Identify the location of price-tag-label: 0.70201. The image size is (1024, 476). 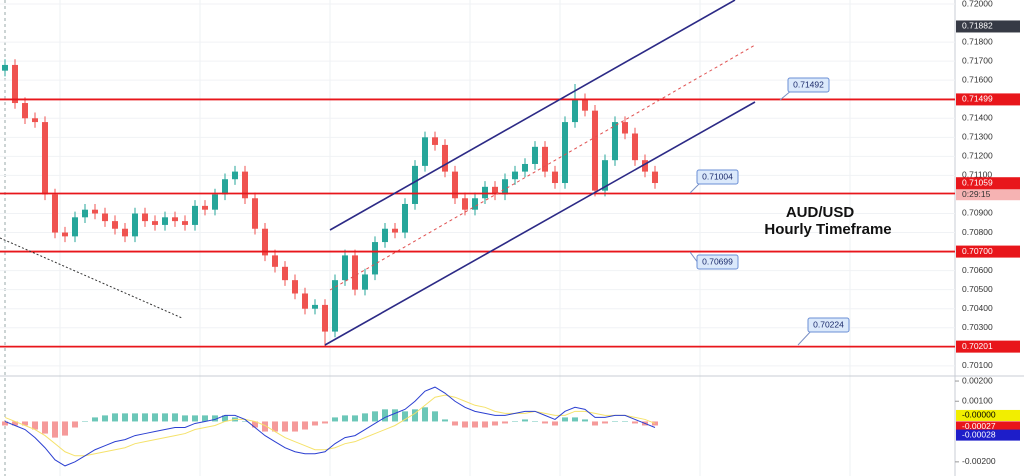
(977, 346).